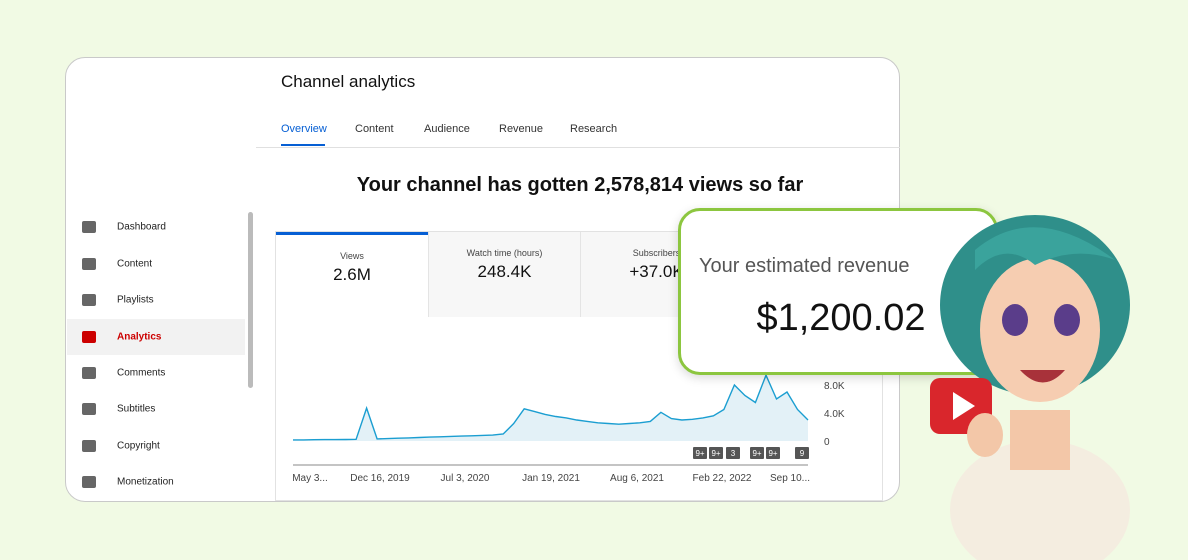  I want to click on metric-value: 248.4K, so click(504, 271).